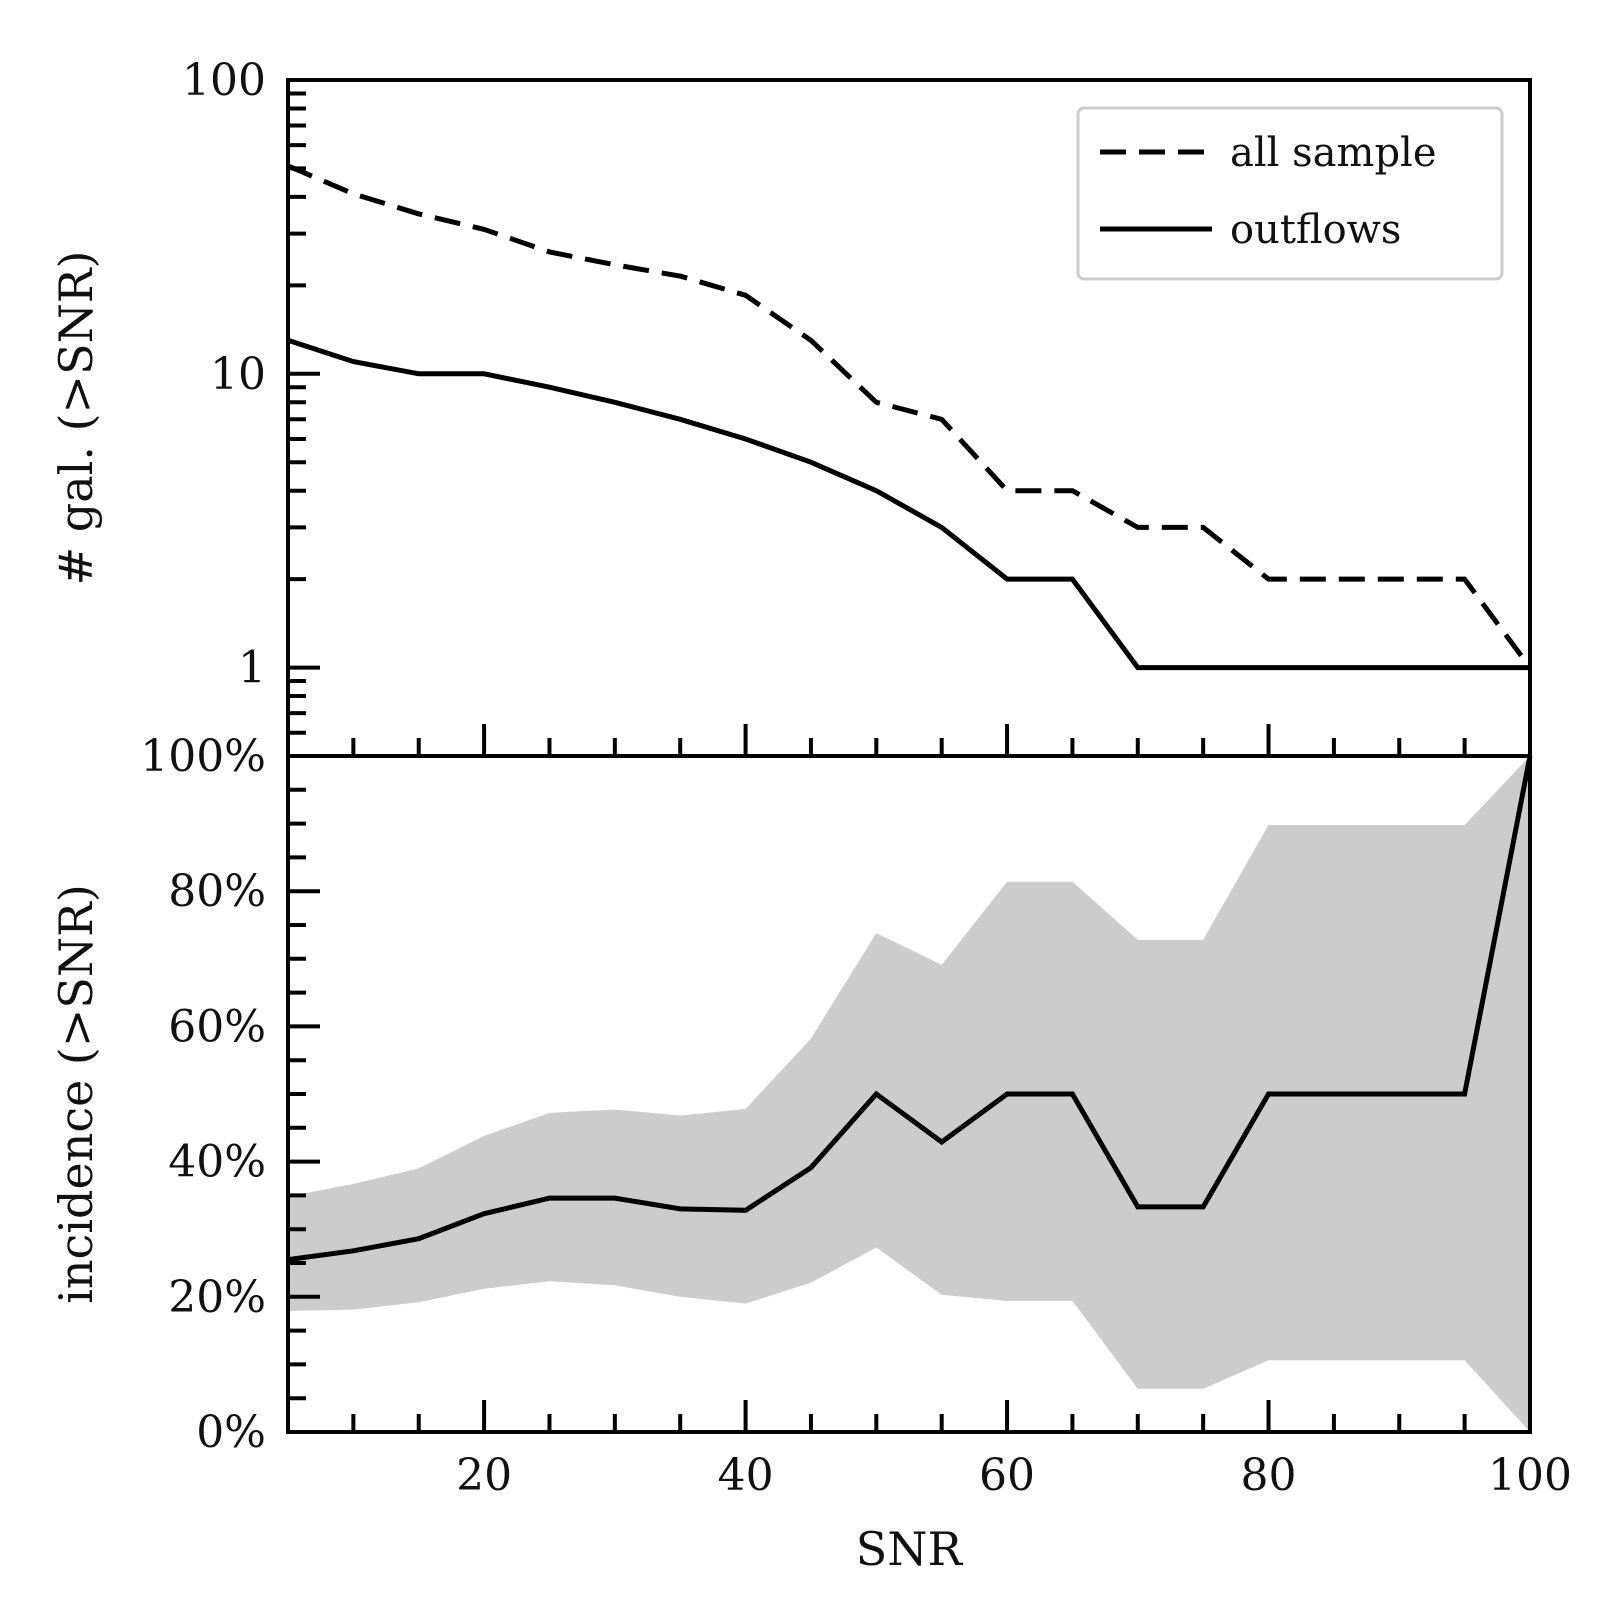 The width and height of the screenshot is (1600, 1600). What do you see at coordinates (217, 1297) in the screenshot?
I see `bottom-y-tick-label: 20%` at bounding box center [217, 1297].